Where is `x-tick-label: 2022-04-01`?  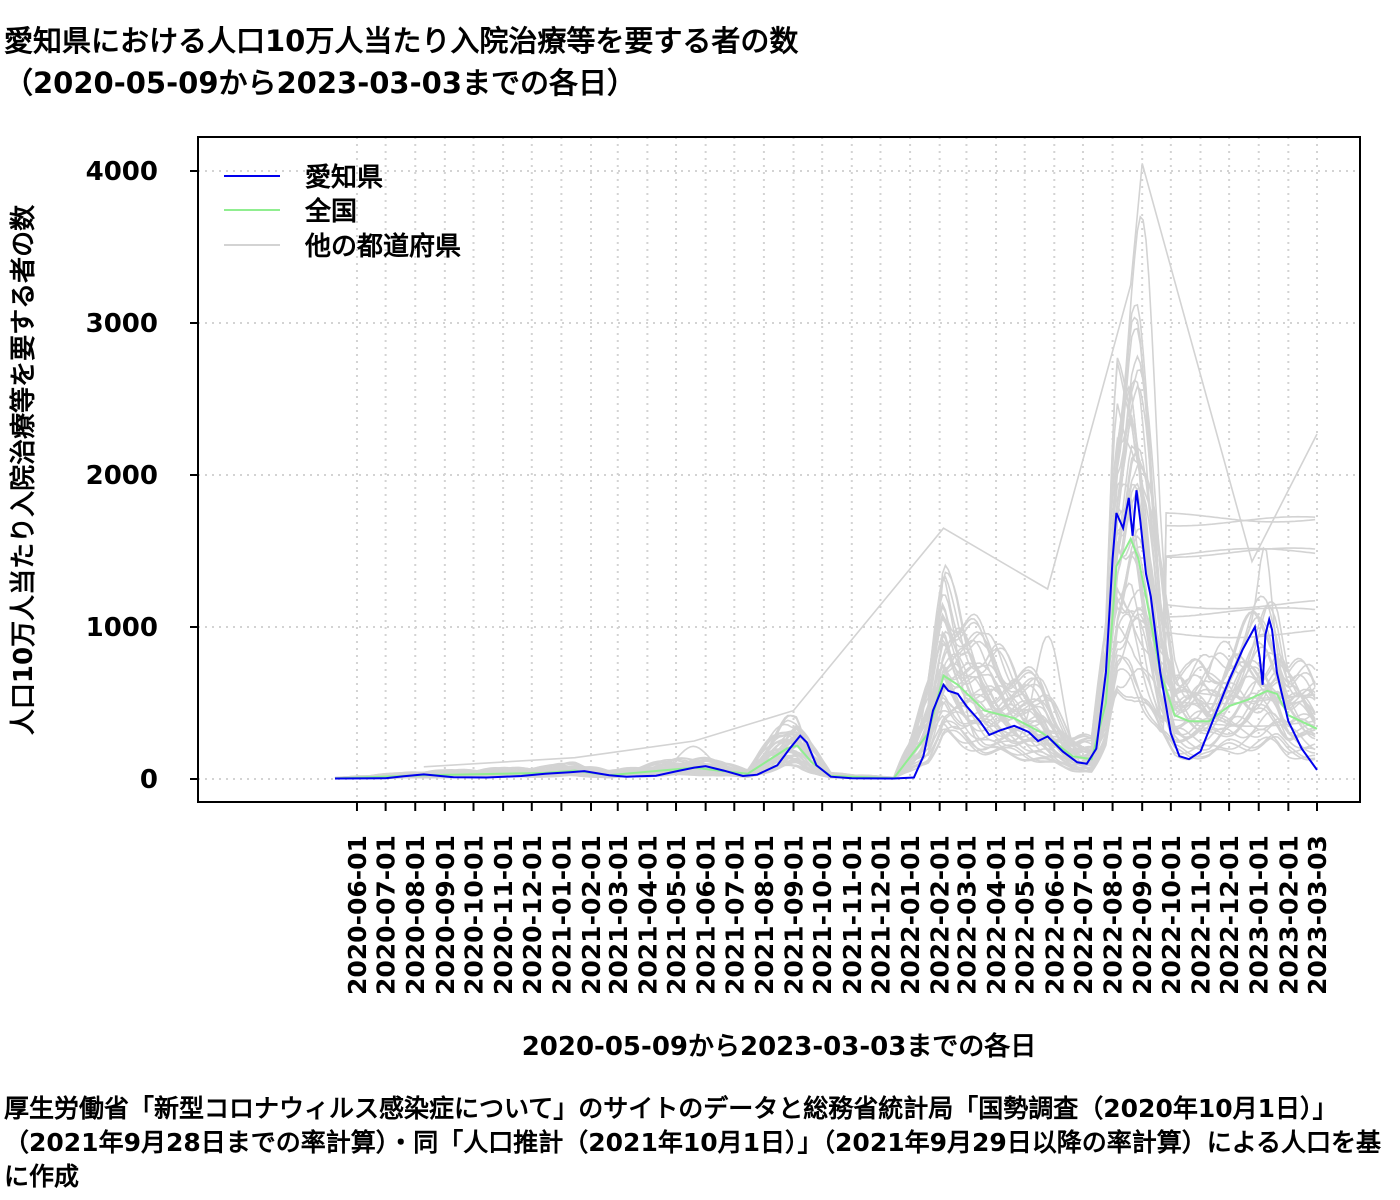
x-tick-label: 2022-04-01 is located at coordinates (996, 915).